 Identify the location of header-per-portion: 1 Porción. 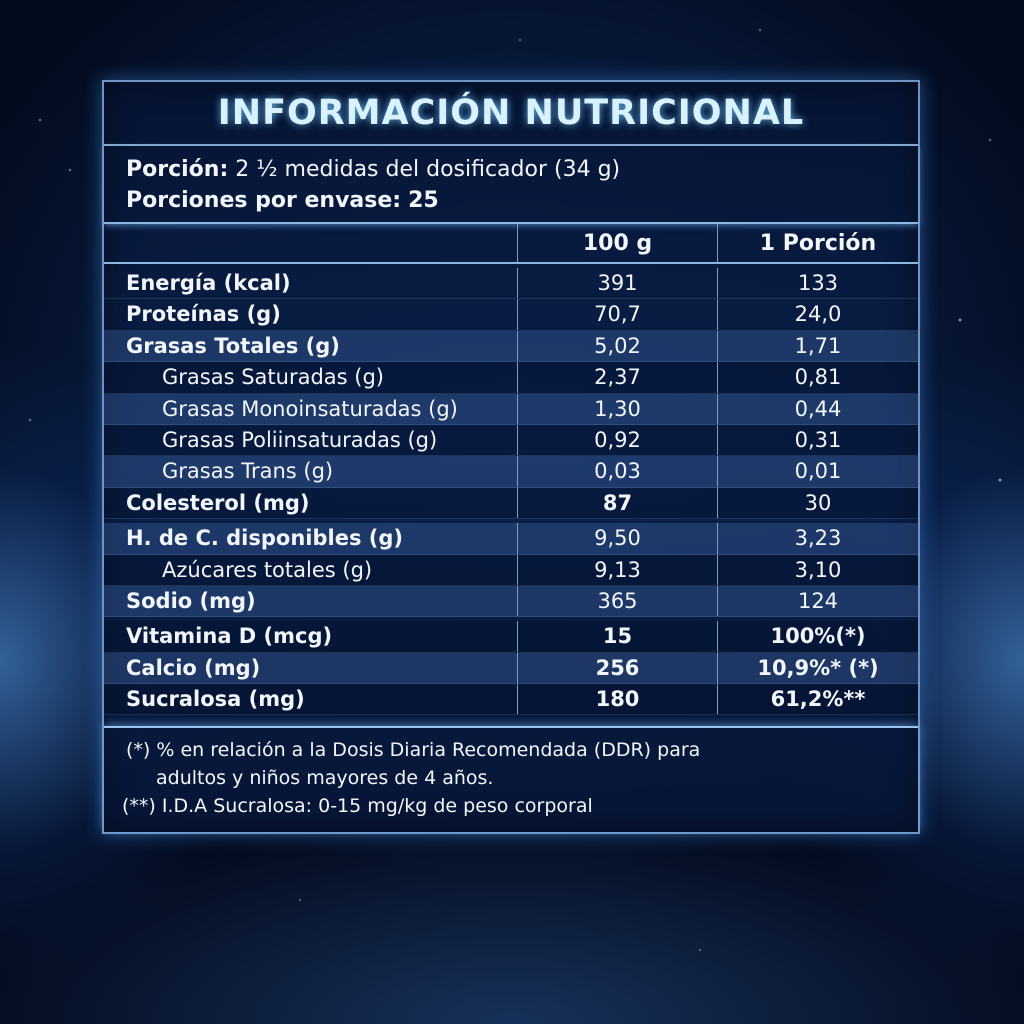
(818, 243).